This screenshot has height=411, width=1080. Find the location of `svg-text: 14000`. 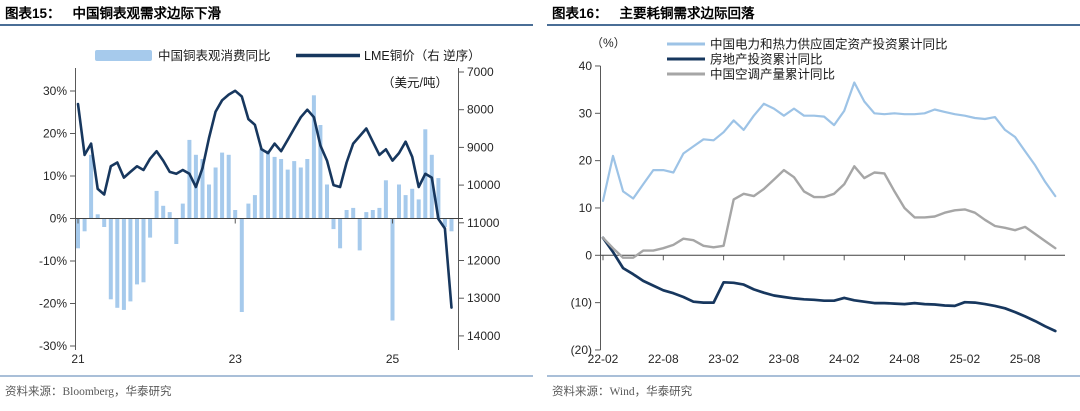

svg-text: 14000 is located at coordinates (484, 336).